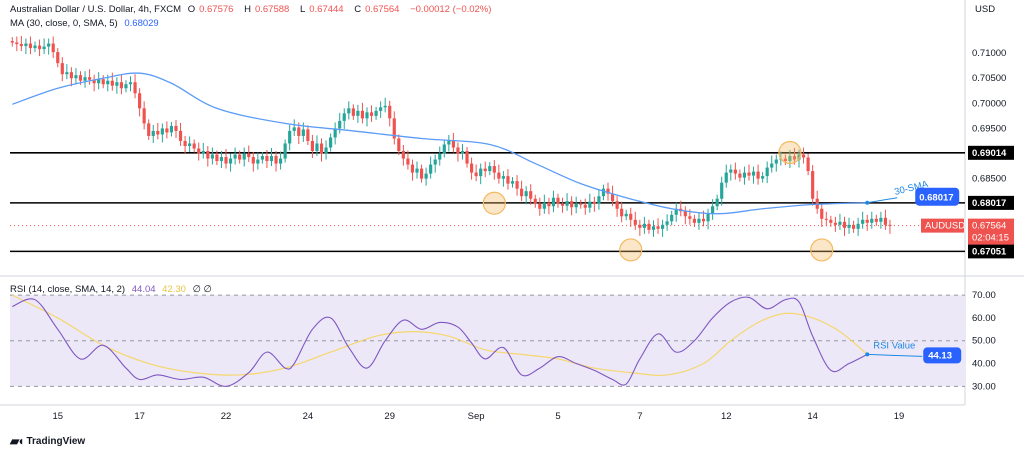  What do you see at coordinates (812, 416) in the screenshot?
I see `time-tick: 14` at bounding box center [812, 416].